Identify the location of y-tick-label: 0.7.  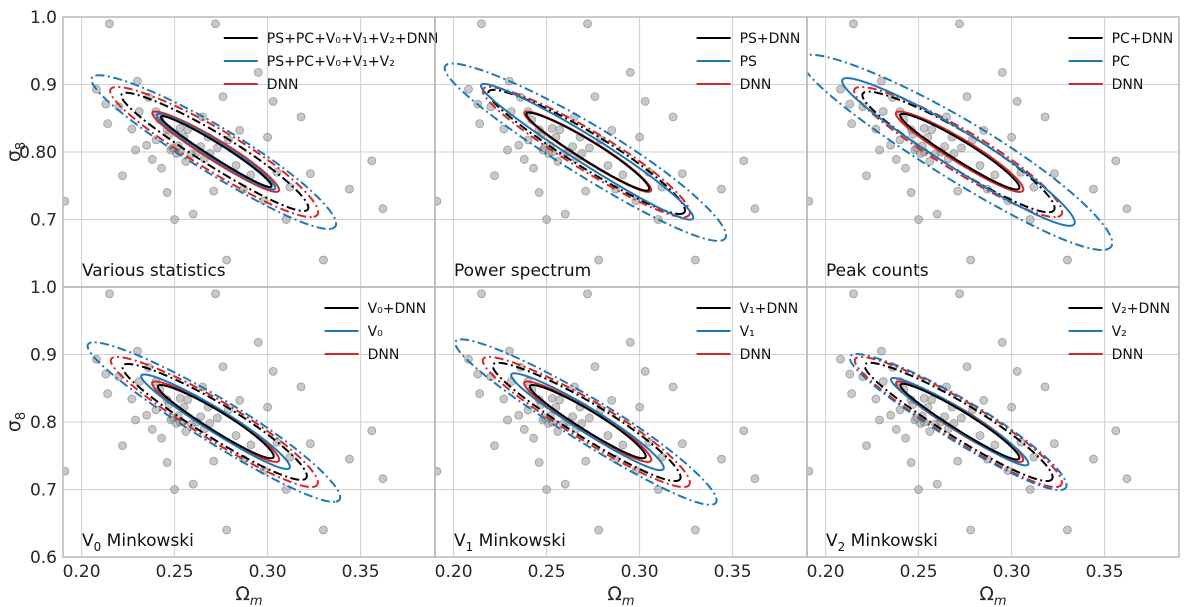
(43, 491).